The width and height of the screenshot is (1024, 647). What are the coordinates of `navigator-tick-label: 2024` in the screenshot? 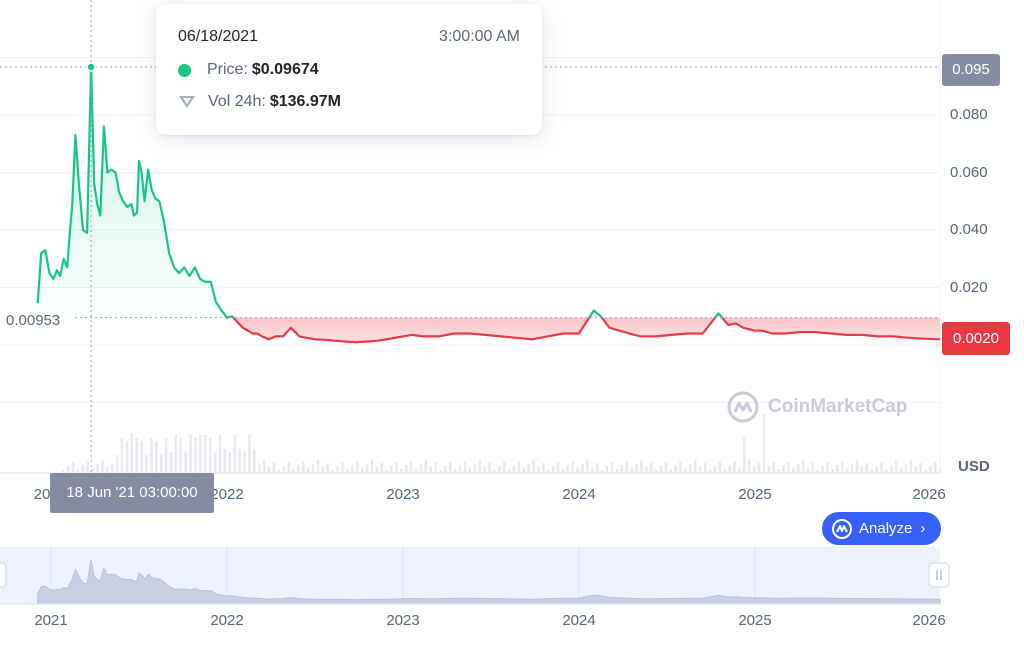 It's located at (579, 620).